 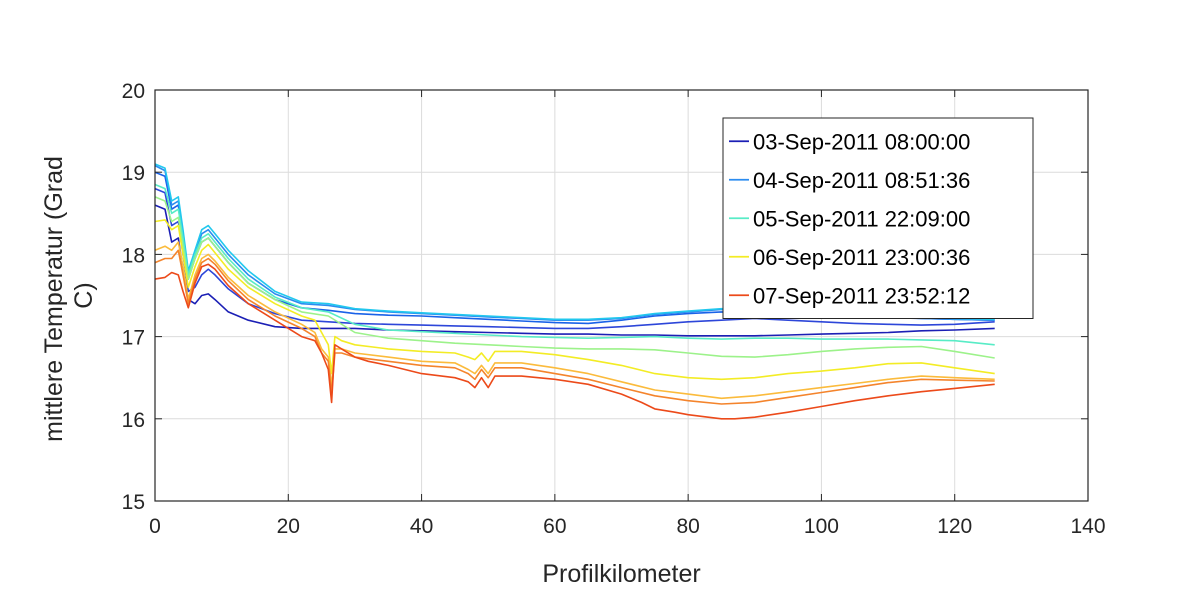 What do you see at coordinates (421, 526) in the screenshot?
I see `x-tick-label: 40` at bounding box center [421, 526].